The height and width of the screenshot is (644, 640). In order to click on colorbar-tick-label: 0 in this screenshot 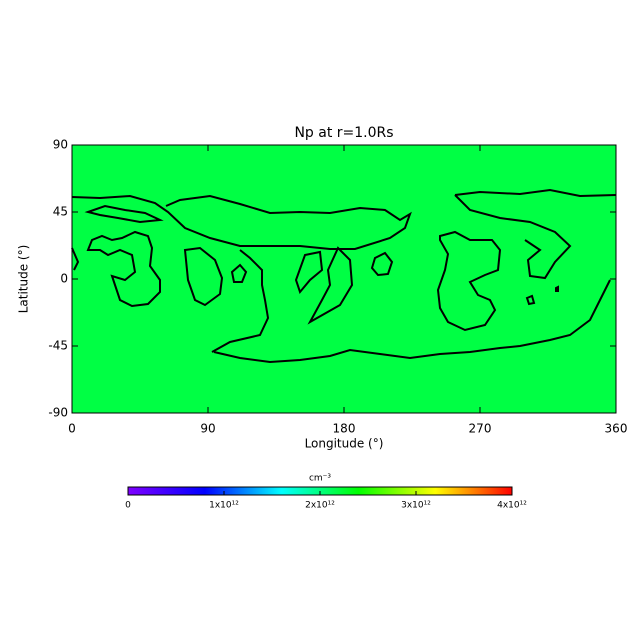, I will do `click(128, 506)`.